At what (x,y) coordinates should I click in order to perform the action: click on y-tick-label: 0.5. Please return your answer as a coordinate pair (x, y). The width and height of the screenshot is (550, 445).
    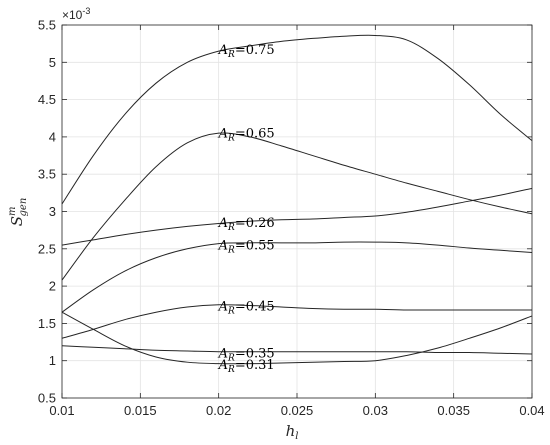
    Looking at the image, I should click on (47, 398).